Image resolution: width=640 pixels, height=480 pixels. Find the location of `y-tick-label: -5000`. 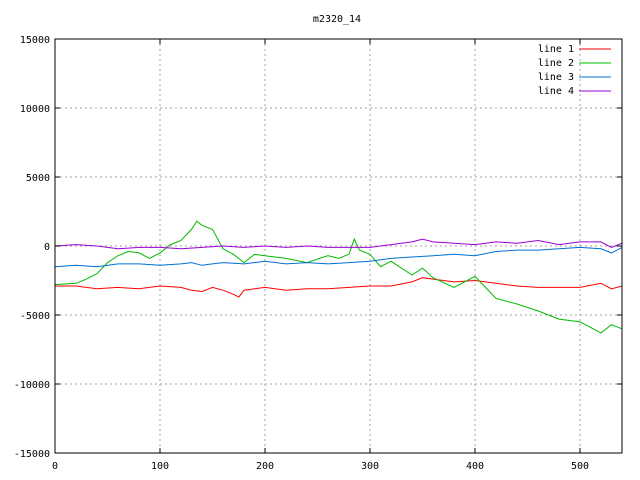

y-tick-label: -5000 is located at coordinates (35, 316).